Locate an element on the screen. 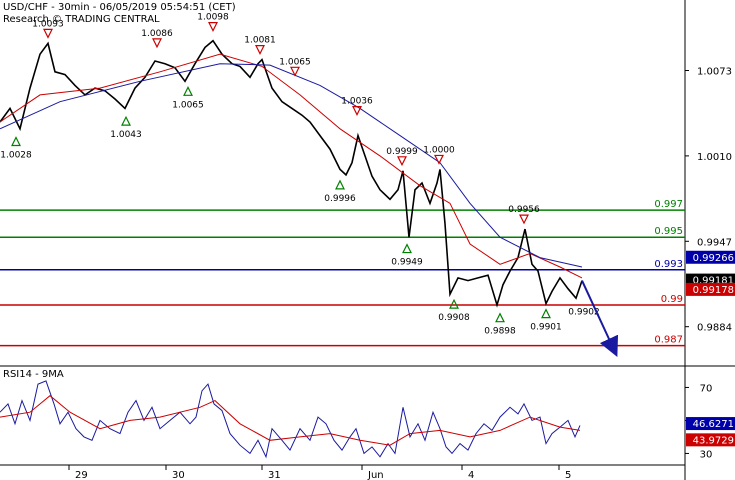  rsi-title: RSI14 - 9MA is located at coordinates (33, 374).